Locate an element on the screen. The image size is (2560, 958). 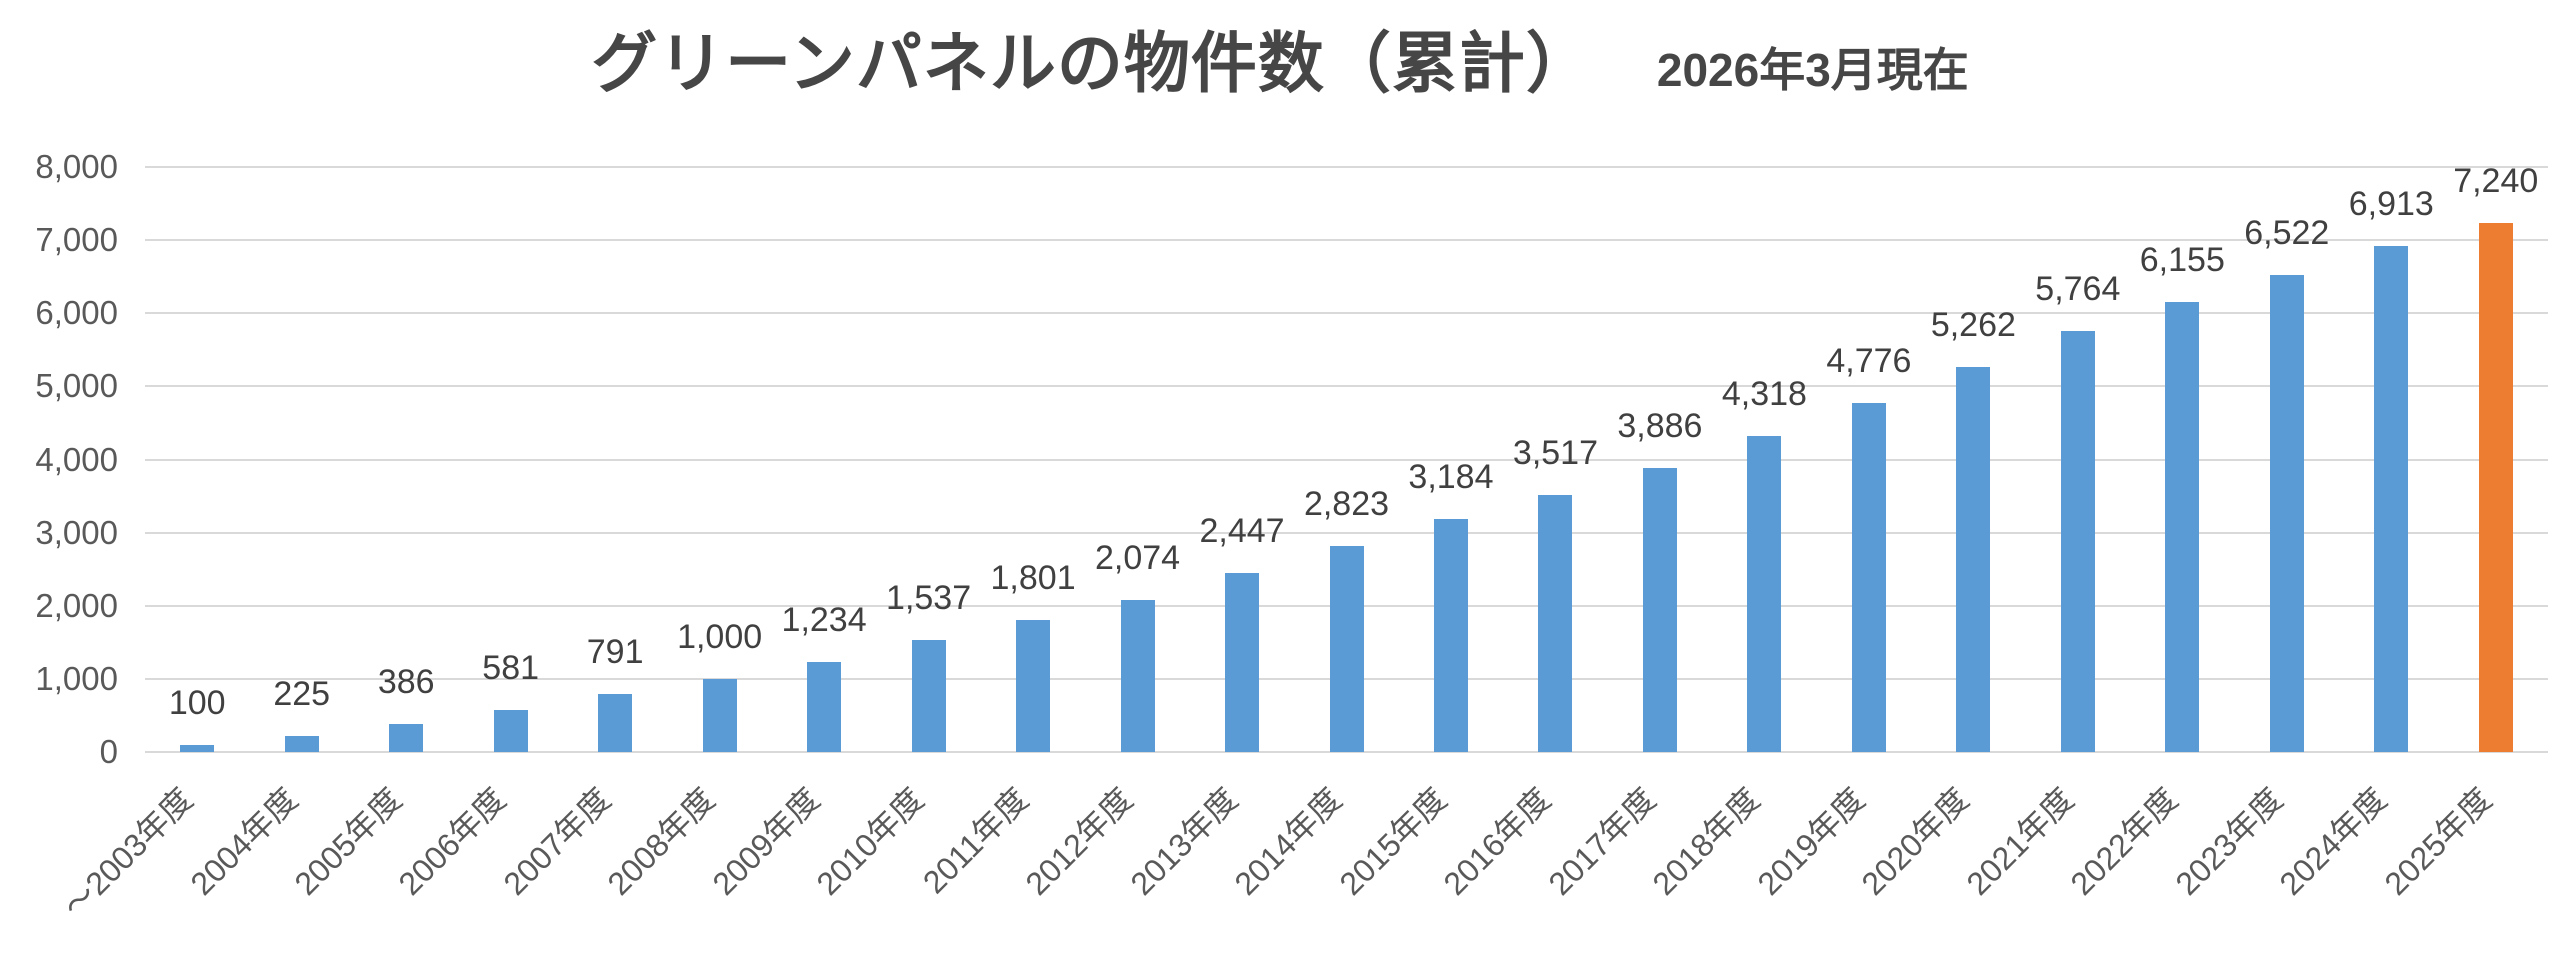
bar-value-label: 2,447 is located at coordinates (1242, 531).